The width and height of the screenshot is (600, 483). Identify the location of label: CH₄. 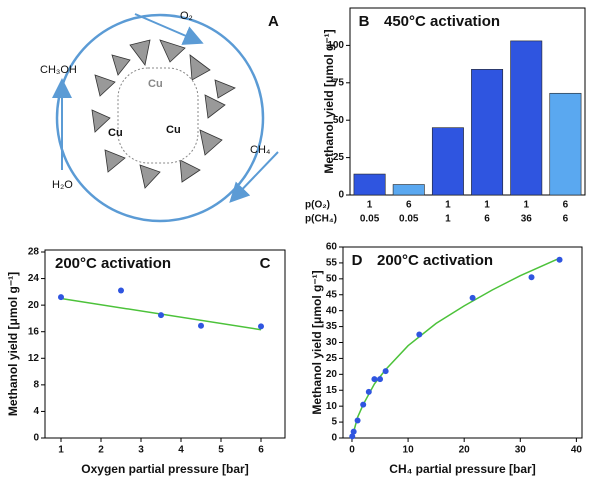
(260, 150).